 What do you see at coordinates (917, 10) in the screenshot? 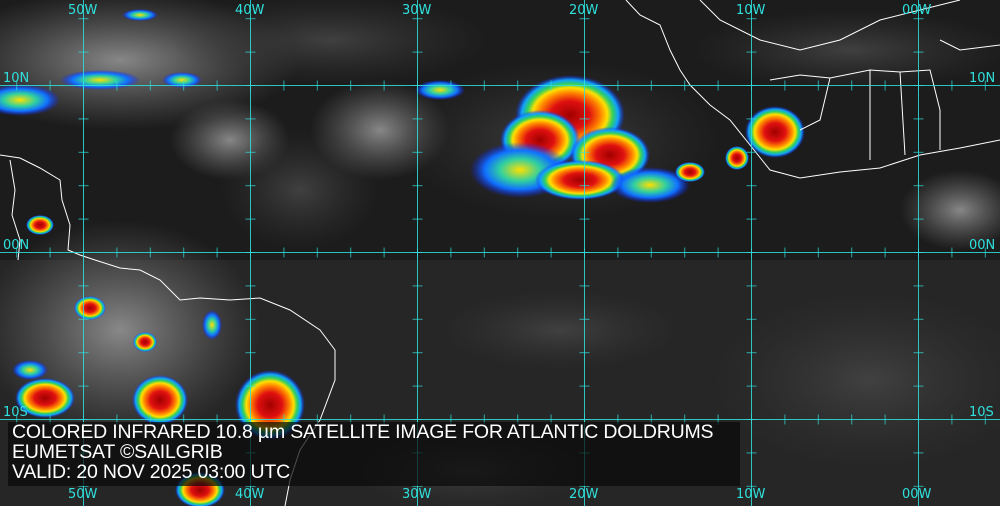
I see `lon-label-00w-top: 00W` at bounding box center [917, 10].